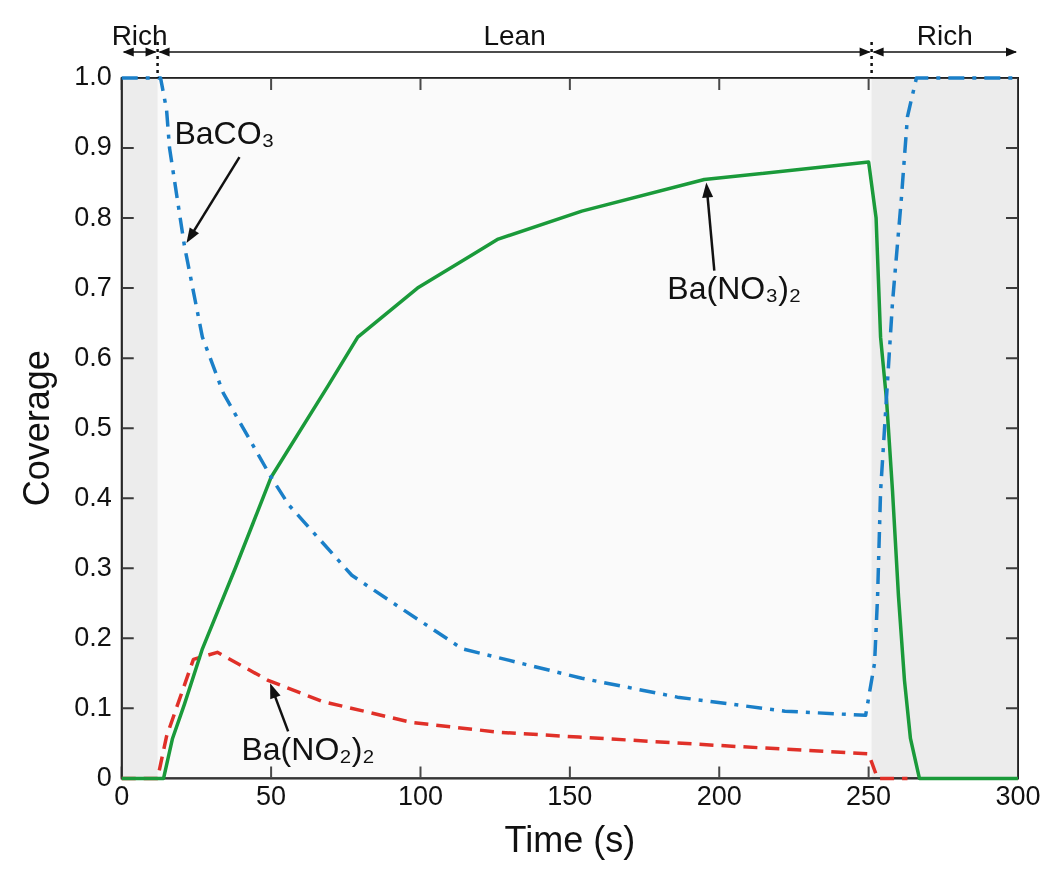 The width and height of the screenshot is (1056, 881). I want to click on y-tick-label: 0.2, so click(93, 636).